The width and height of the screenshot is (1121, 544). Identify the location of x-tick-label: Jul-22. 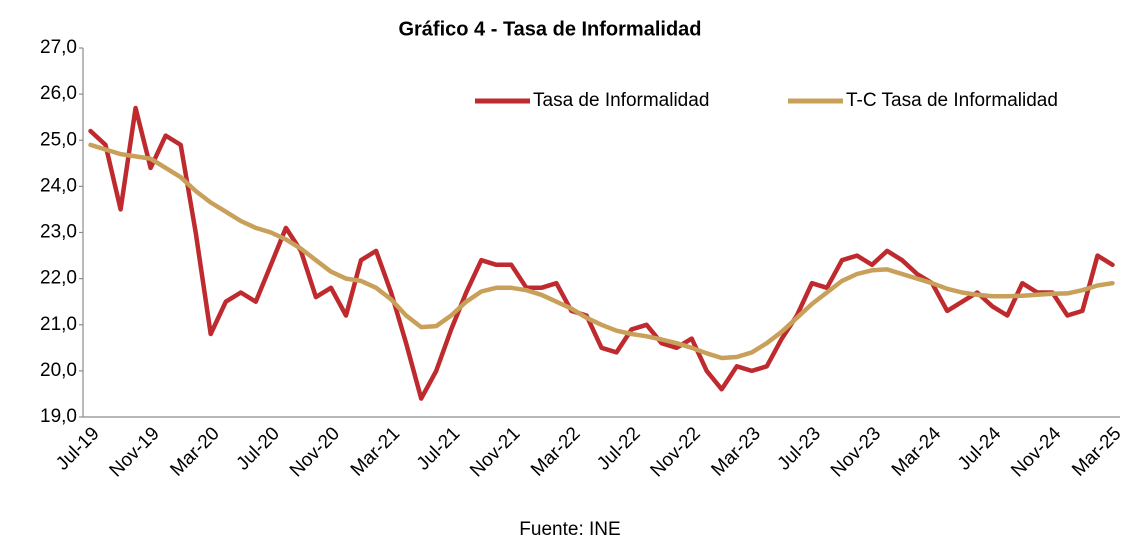
(618, 448).